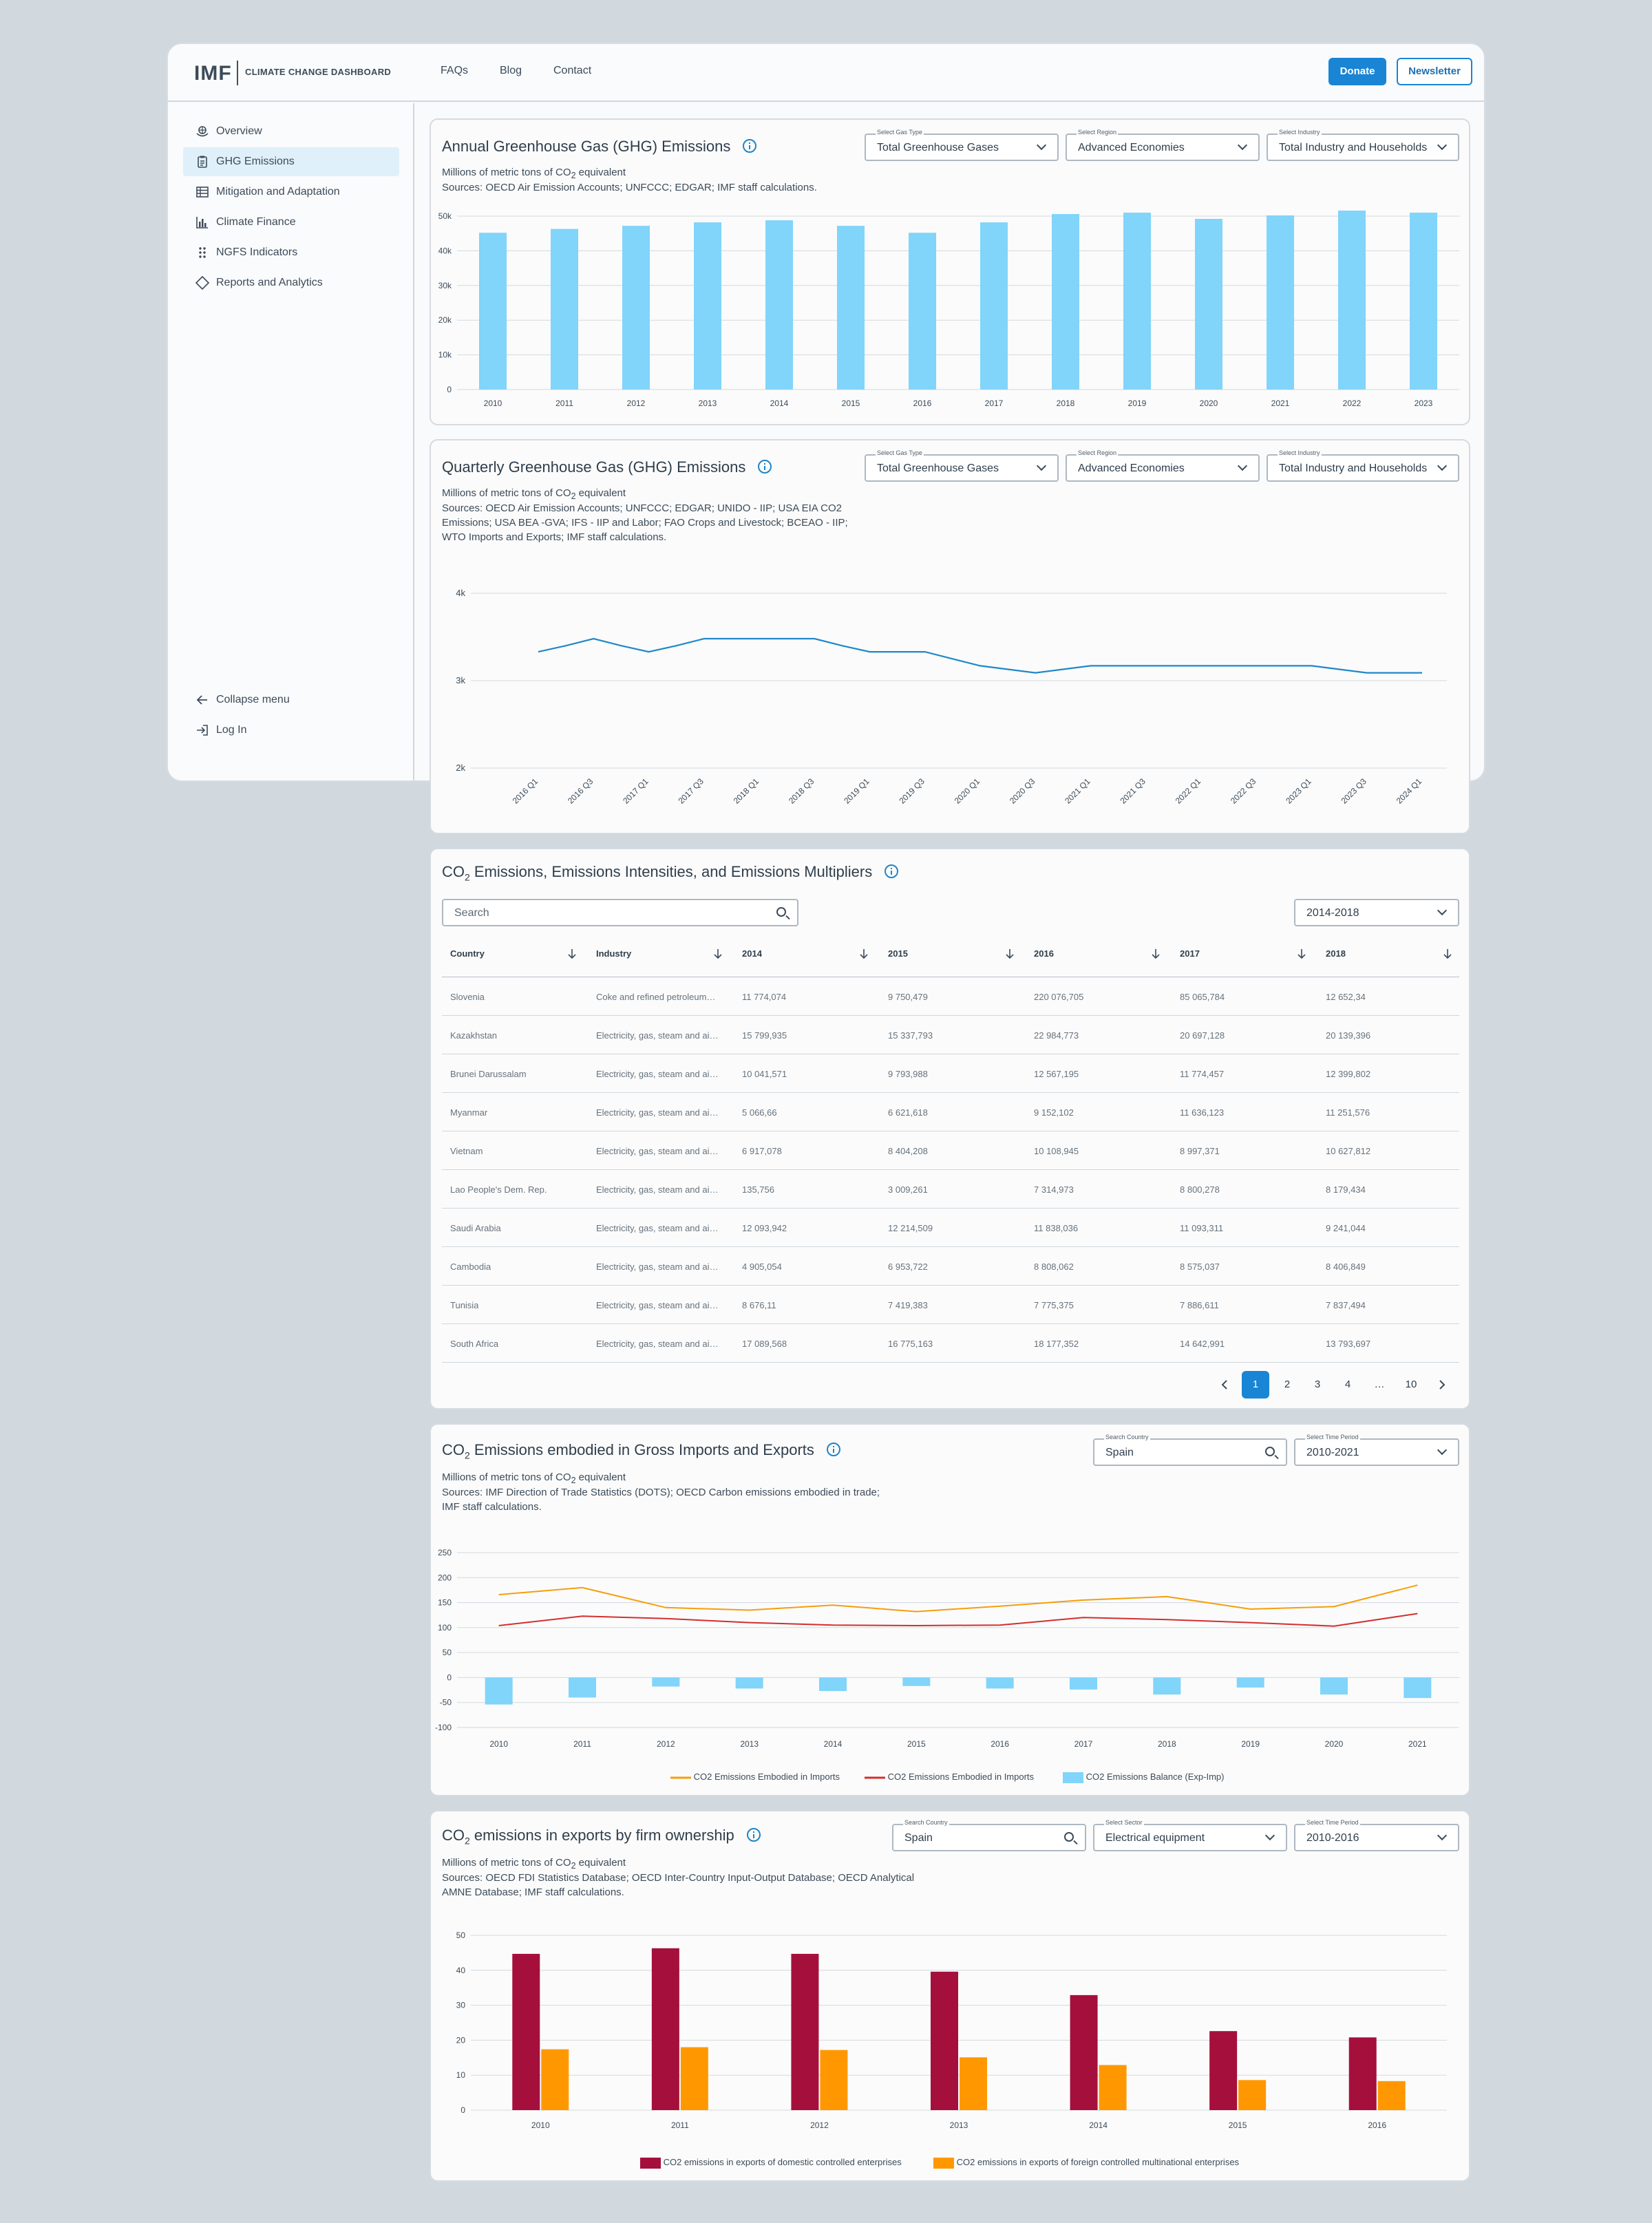 Image resolution: width=1652 pixels, height=2223 pixels. I want to click on collapse-menu-button: Collapse menu, so click(291, 699).